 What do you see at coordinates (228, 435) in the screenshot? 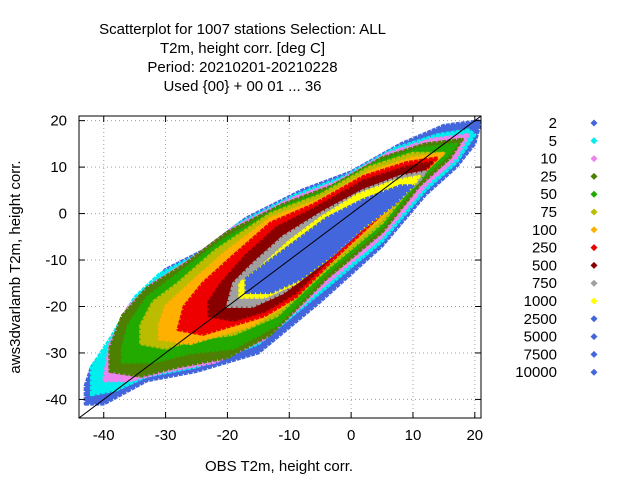
I see `x-tick-label-2: -20` at bounding box center [228, 435].